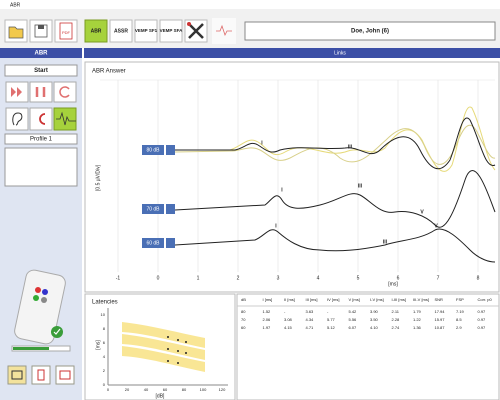 Image resolution: width=500 pixels, height=400 pixels. What do you see at coordinates (196, 31) in the screenshot?
I see `tools-button` at bounding box center [196, 31].